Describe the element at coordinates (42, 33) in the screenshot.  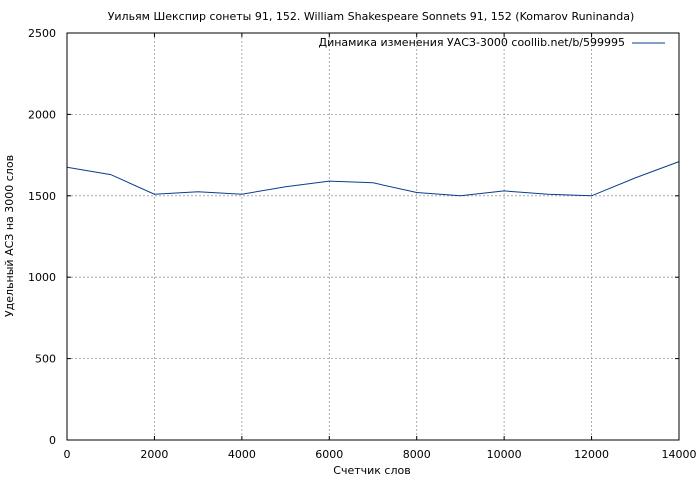
I see `y-tick-label: 2500` at that location.